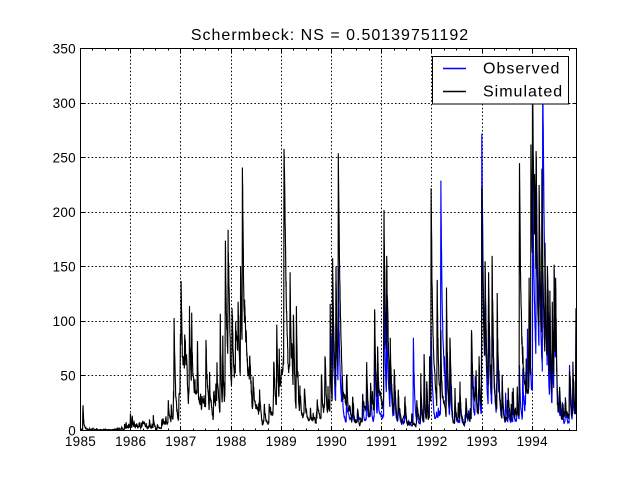  Describe the element at coordinates (381, 441) in the screenshot. I see `svg-text: 1991` at that location.